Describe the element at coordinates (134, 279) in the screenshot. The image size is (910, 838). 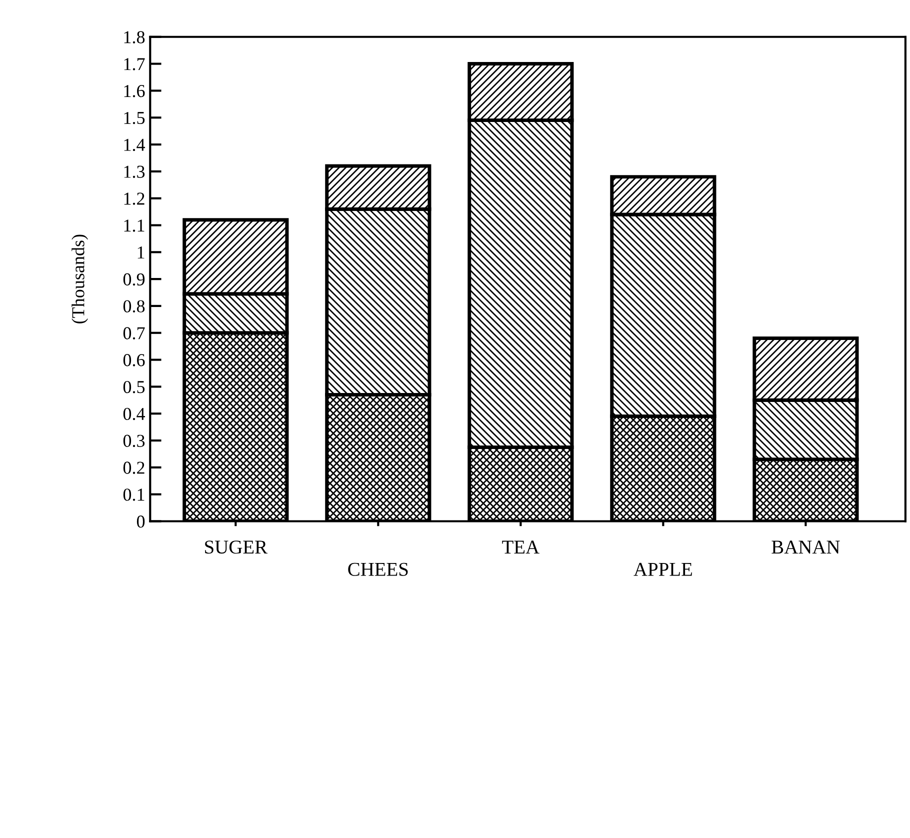
I see `y-tick-label: 0.9` at that location.